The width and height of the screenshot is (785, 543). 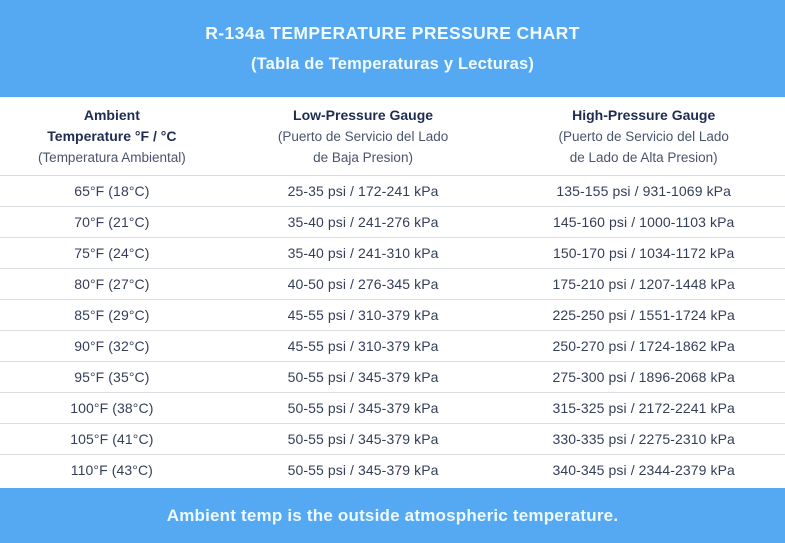 What do you see at coordinates (643, 439) in the screenshot?
I see `table-cell: 330-335 psi / 2275-2310 kPa` at bounding box center [643, 439].